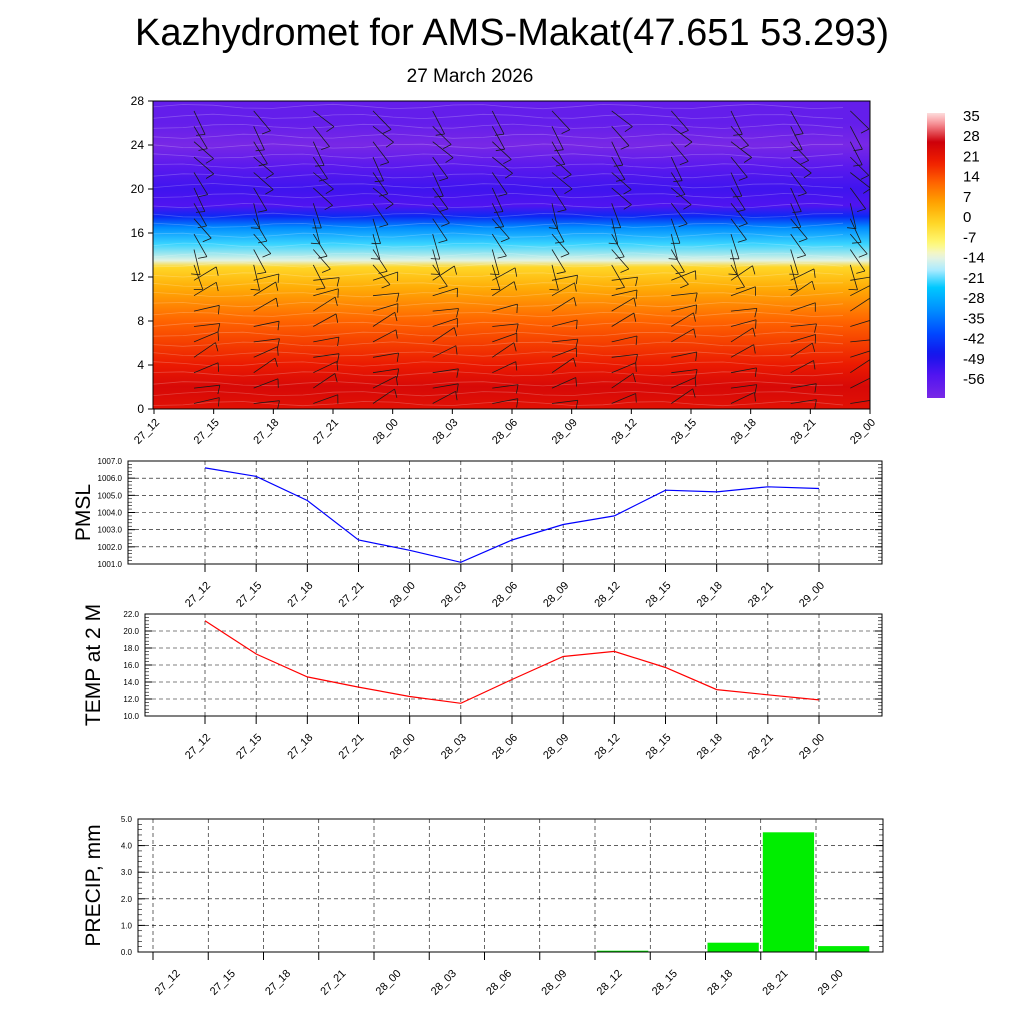  Describe the element at coordinates (936, 255) in the screenshot. I see `colorbar-fill` at that location.